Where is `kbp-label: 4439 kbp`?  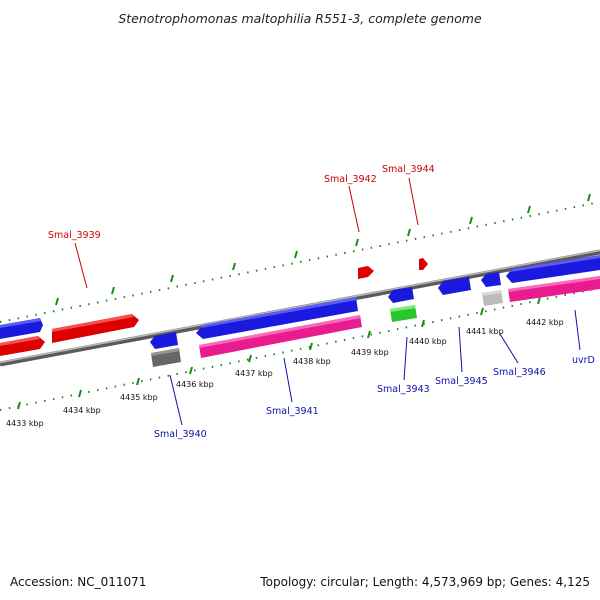
kbp-label: 4439 kbp is located at coordinates (370, 352).